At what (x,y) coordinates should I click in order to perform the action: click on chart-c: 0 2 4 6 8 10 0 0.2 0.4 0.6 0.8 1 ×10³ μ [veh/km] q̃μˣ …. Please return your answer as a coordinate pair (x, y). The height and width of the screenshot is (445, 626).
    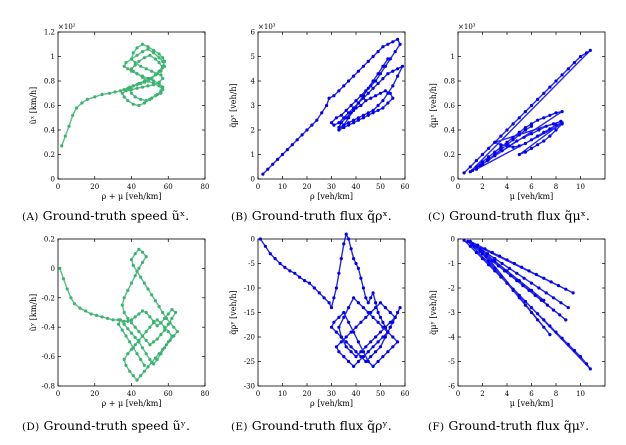
    Looking at the image, I should click on (517, 112).